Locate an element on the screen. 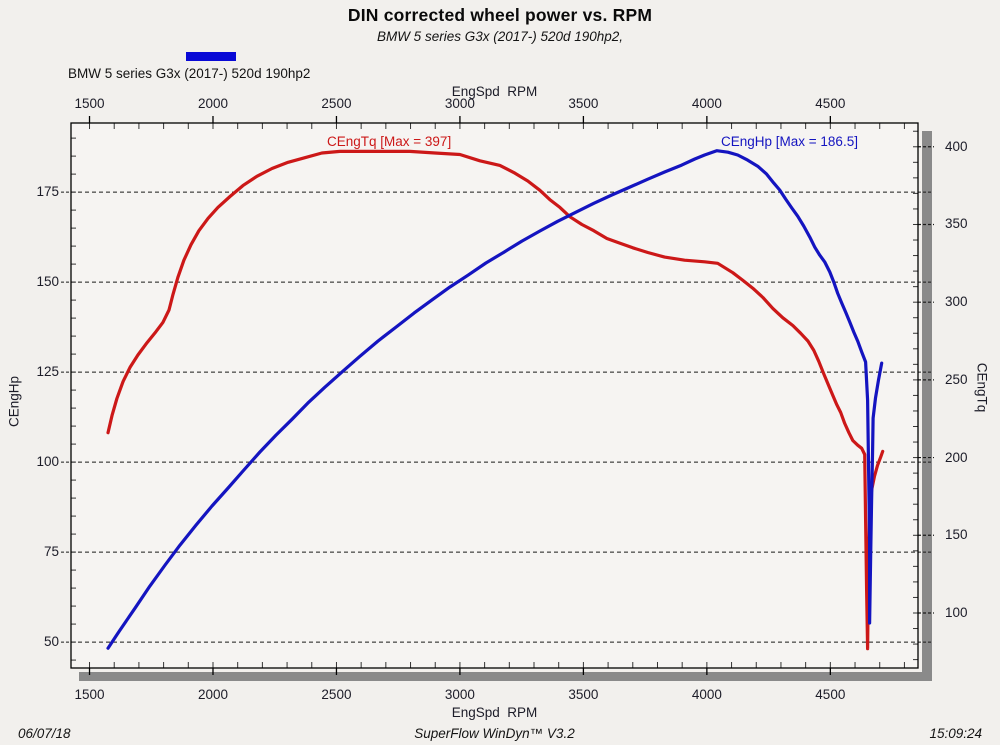 The image size is (1000, 745). y-right-tick-label: 100 is located at coordinates (956, 612).